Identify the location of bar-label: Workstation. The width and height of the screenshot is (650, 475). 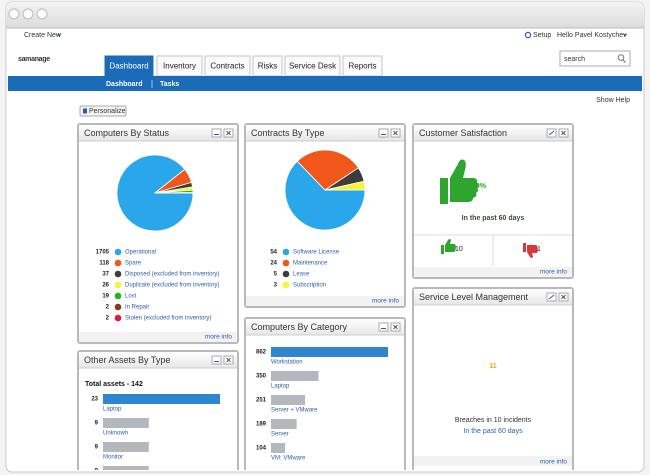
(287, 363).